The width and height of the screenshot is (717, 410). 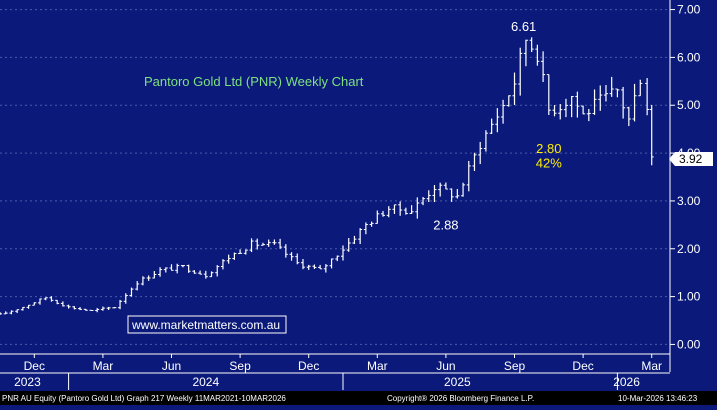 I want to click on x-year-label: 2026, so click(x=626, y=382).